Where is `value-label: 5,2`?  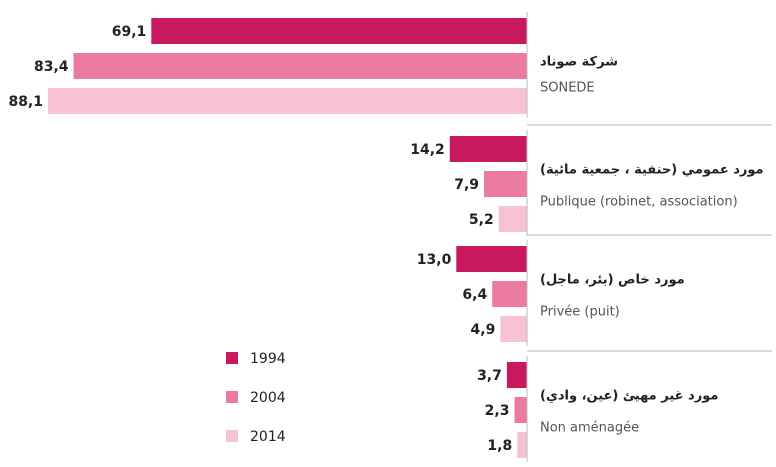 value-label: 5,2 is located at coordinates (481, 220).